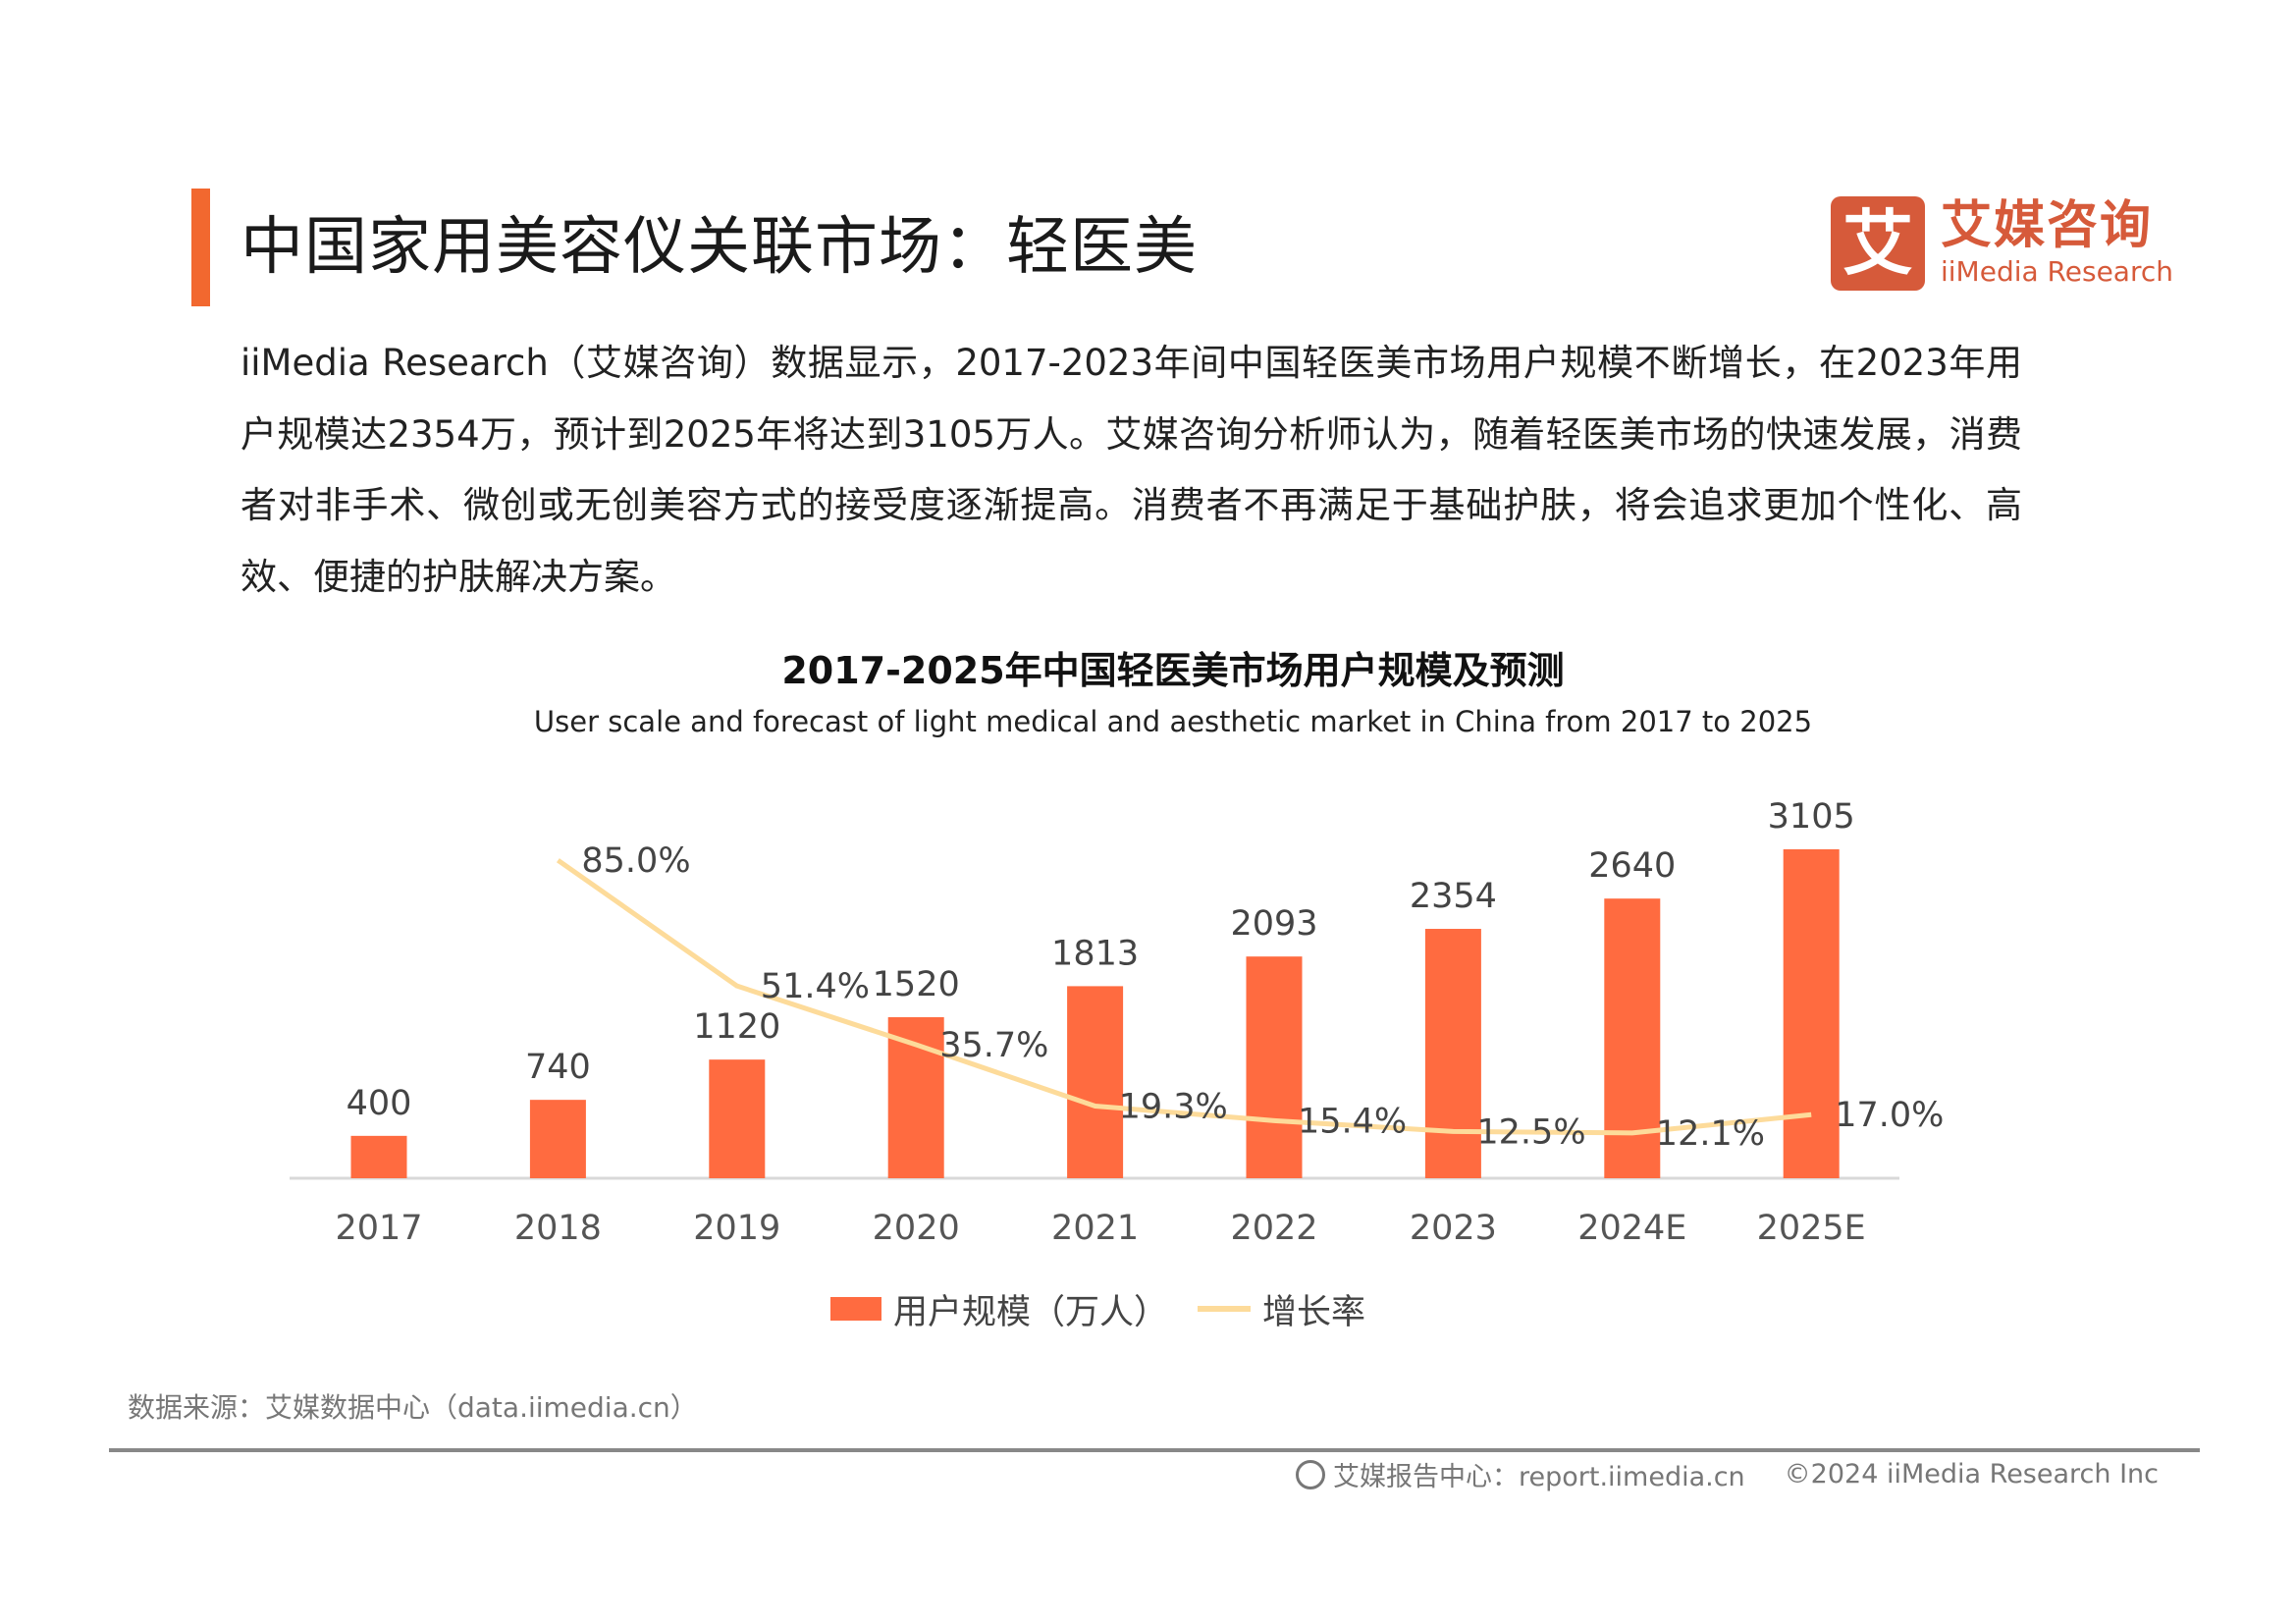 The image size is (2296, 1624). I want to click on footer-divider, so click(1154, 1450).